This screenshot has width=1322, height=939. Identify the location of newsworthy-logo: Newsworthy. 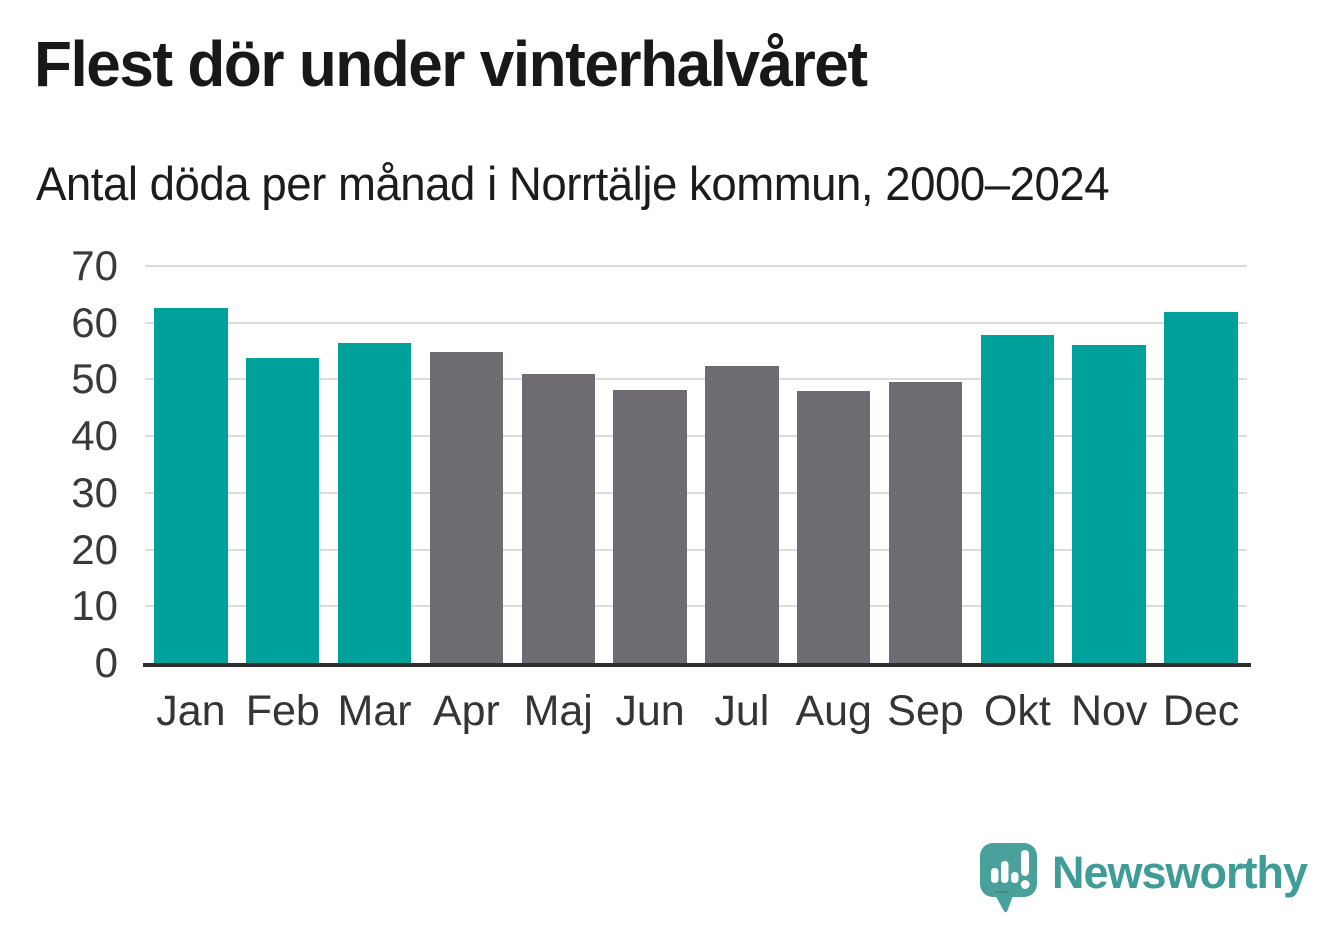
(1143, 878).